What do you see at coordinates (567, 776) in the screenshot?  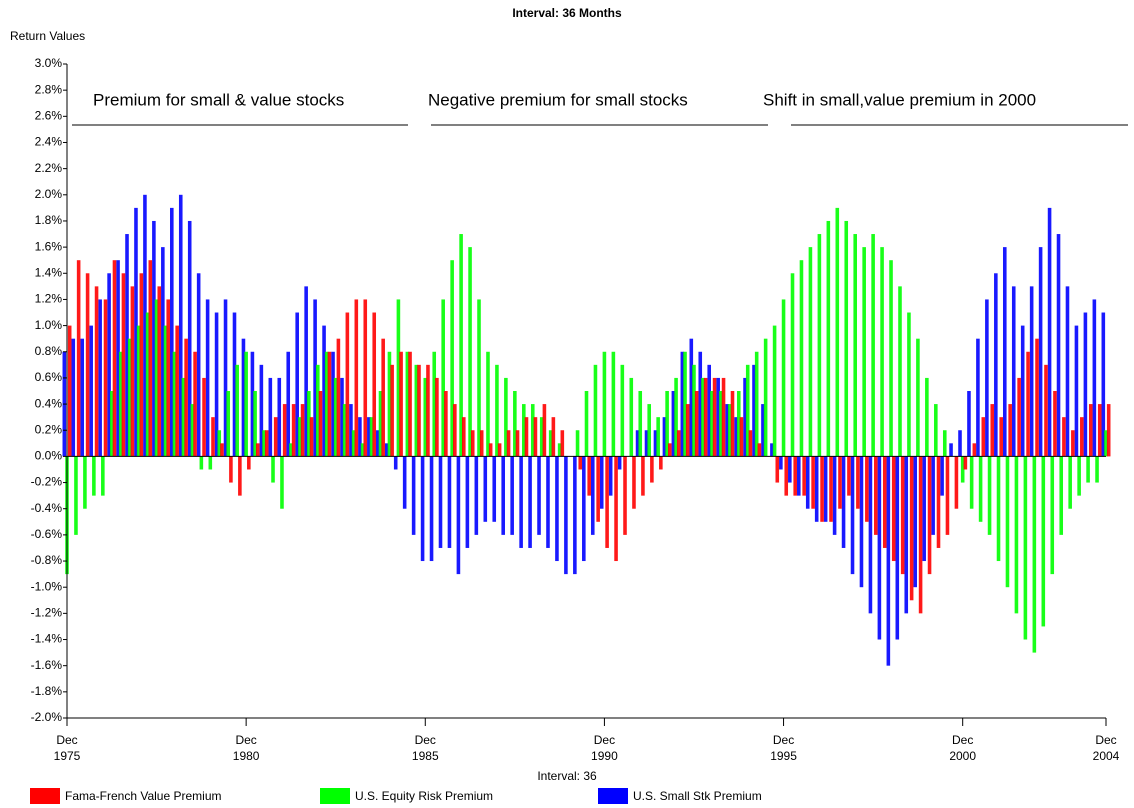 I see `x-axis-label: Interval: 36` at bounding box center [567, 776].